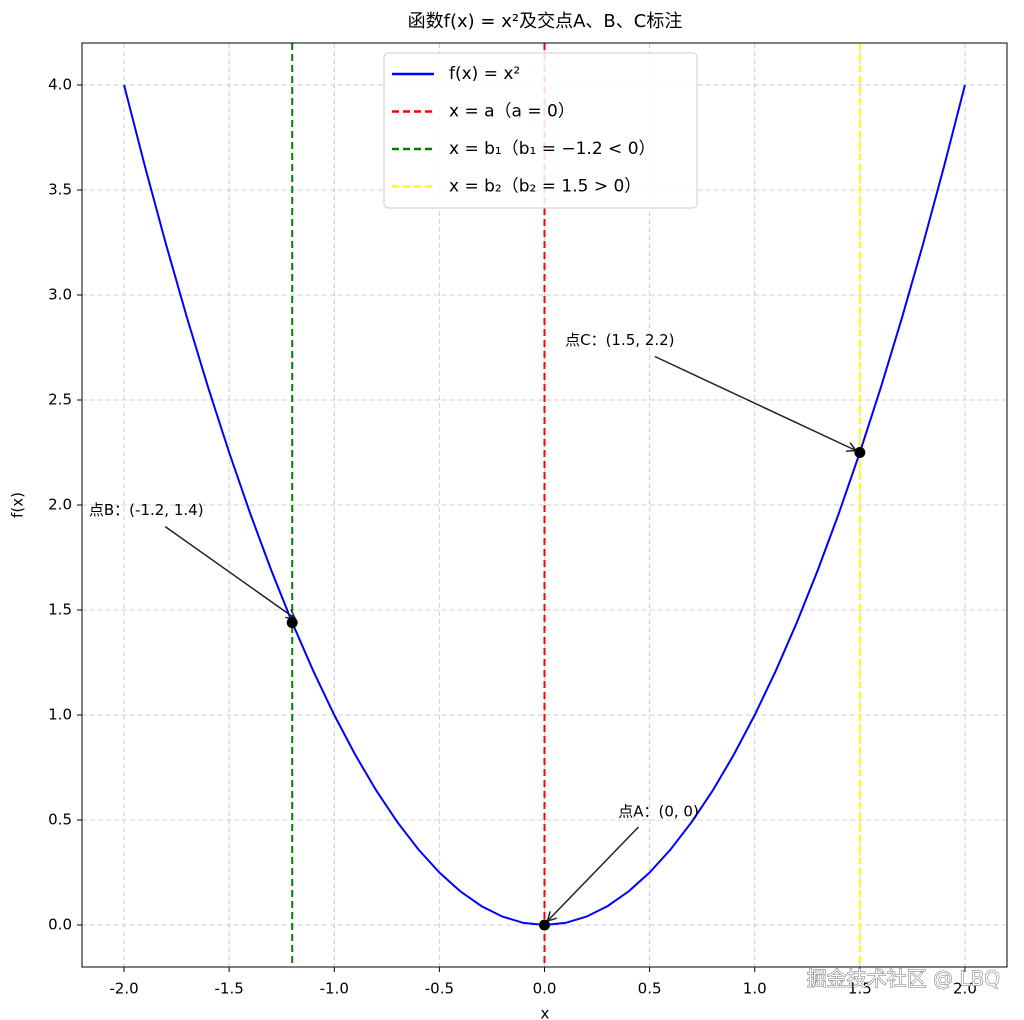  What do you see at coordinates (545, 187) in the screenshot?
I see `legend-label: x = b₂（b₂ = 1.5 > 0）` at bounding box center [545, 187].